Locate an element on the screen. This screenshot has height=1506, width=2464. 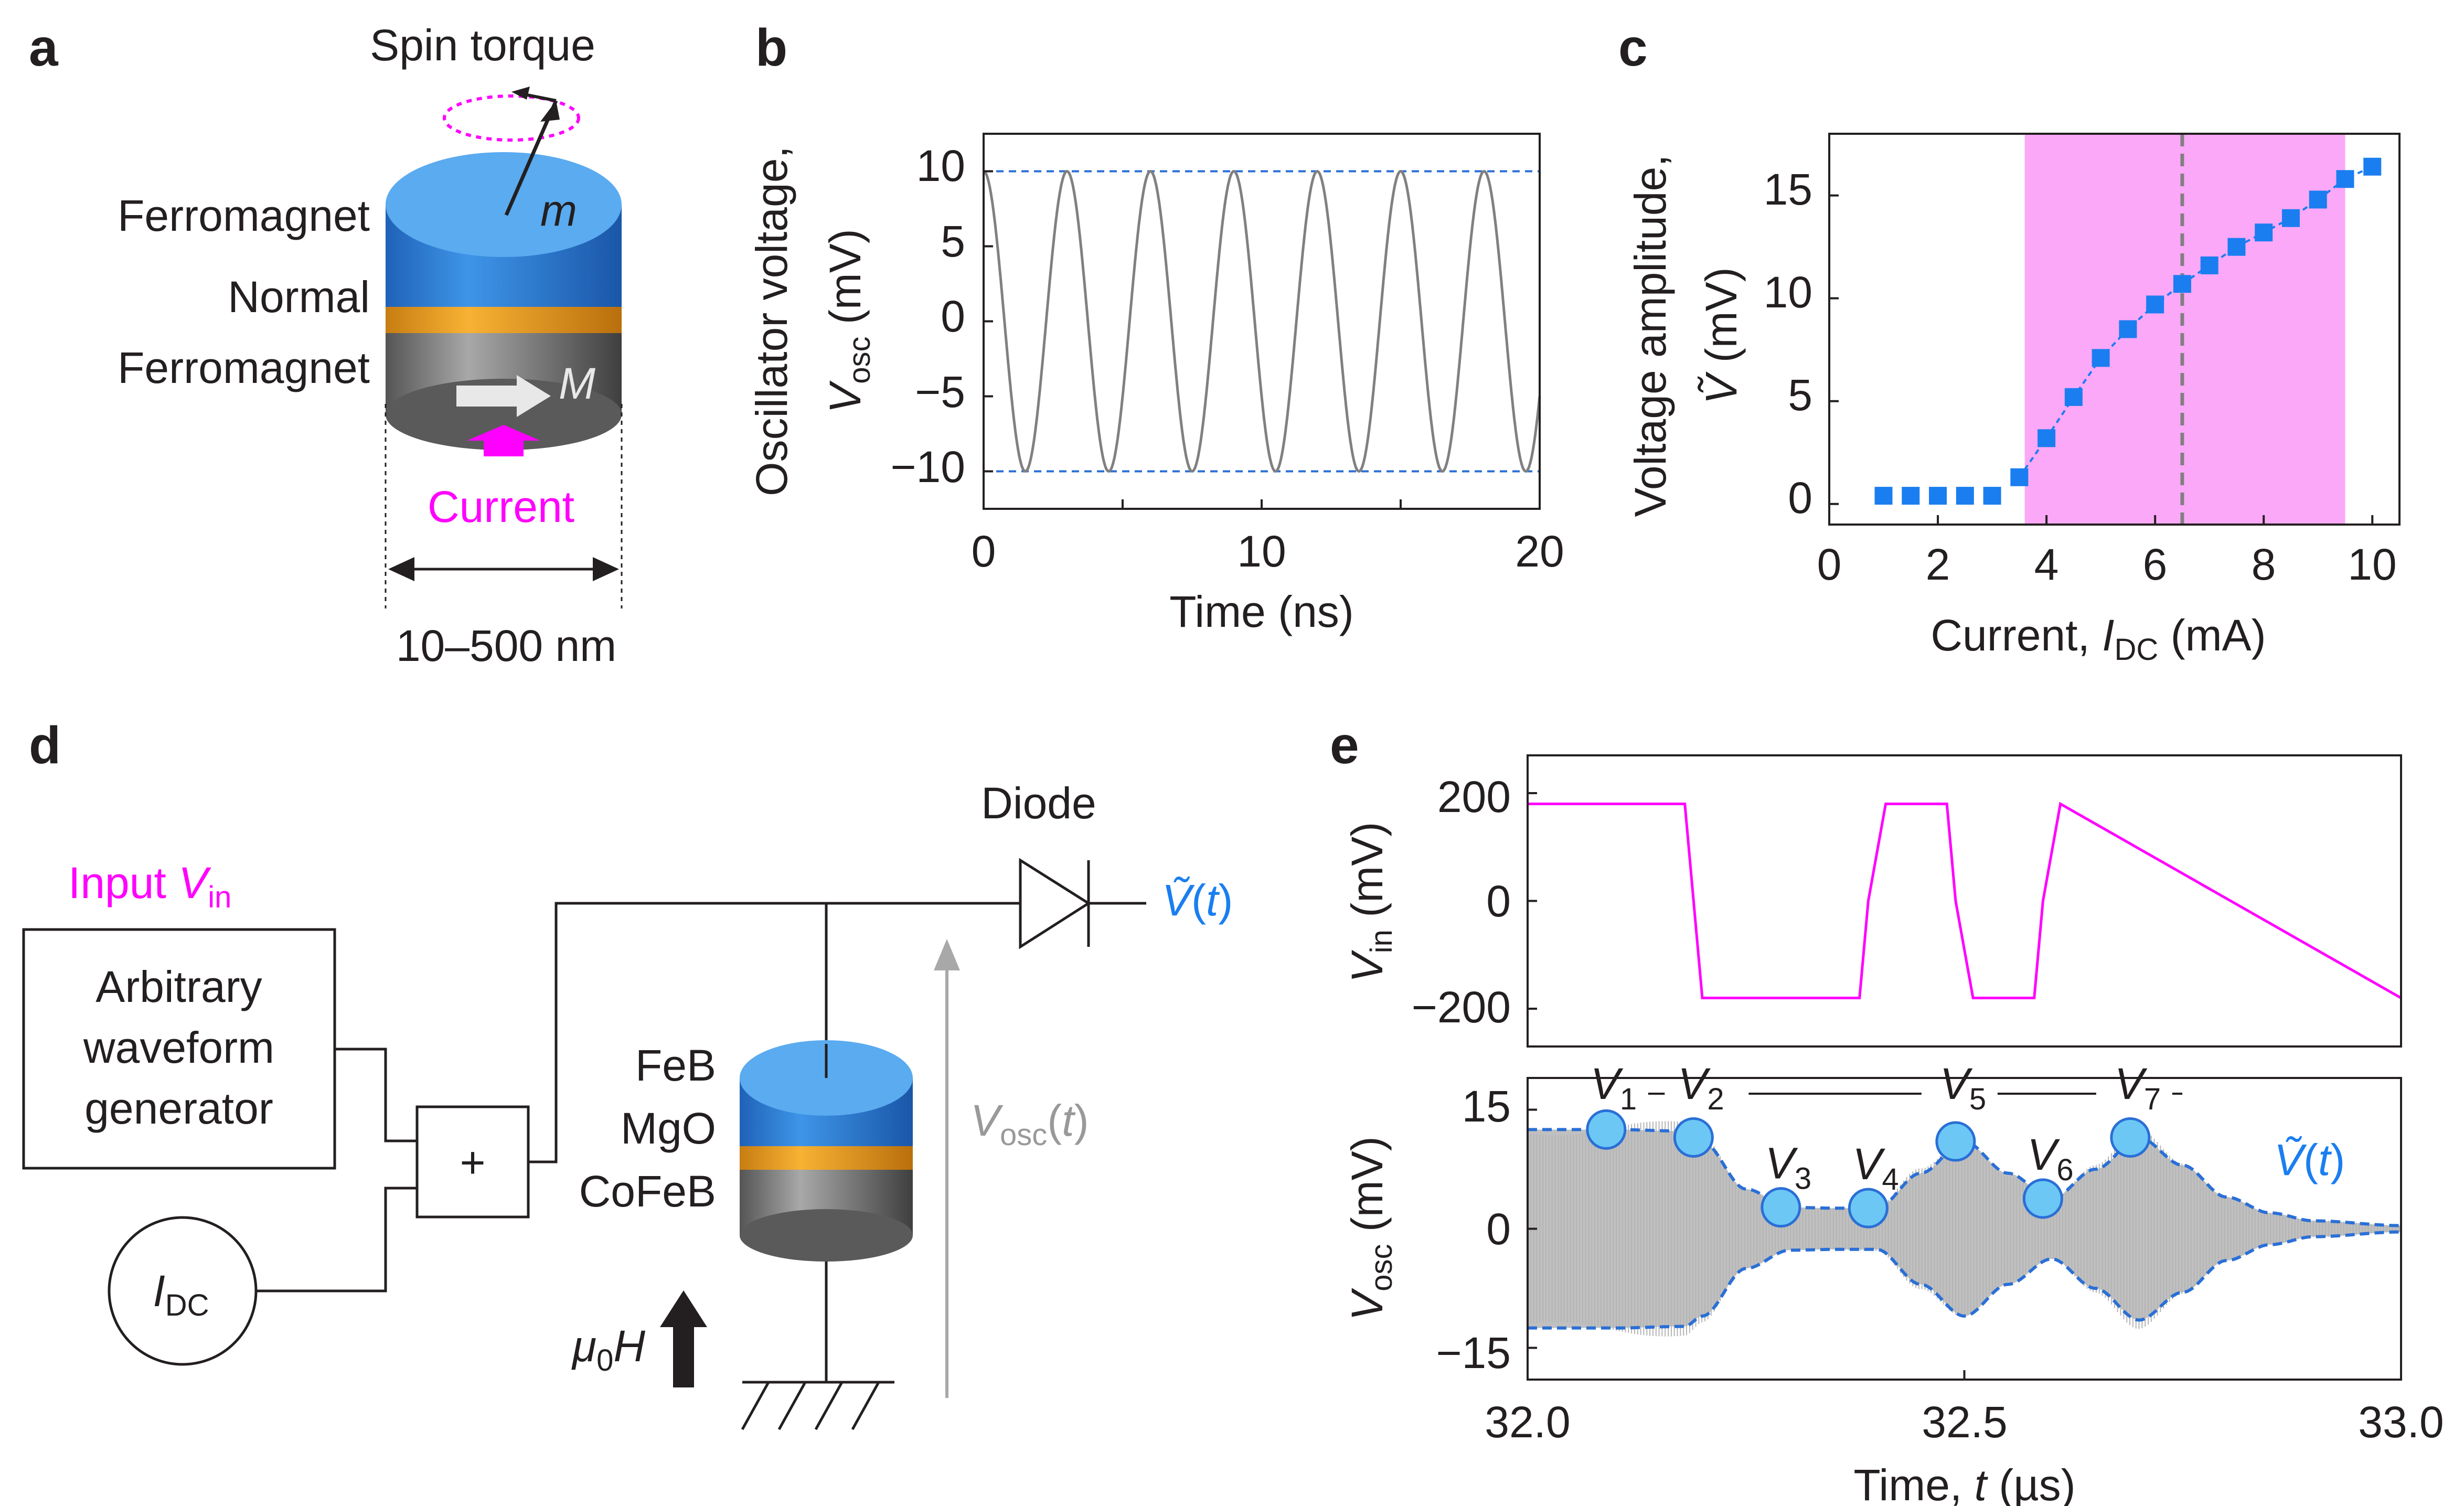
current-label: Current is located at coordinates (501, 507).